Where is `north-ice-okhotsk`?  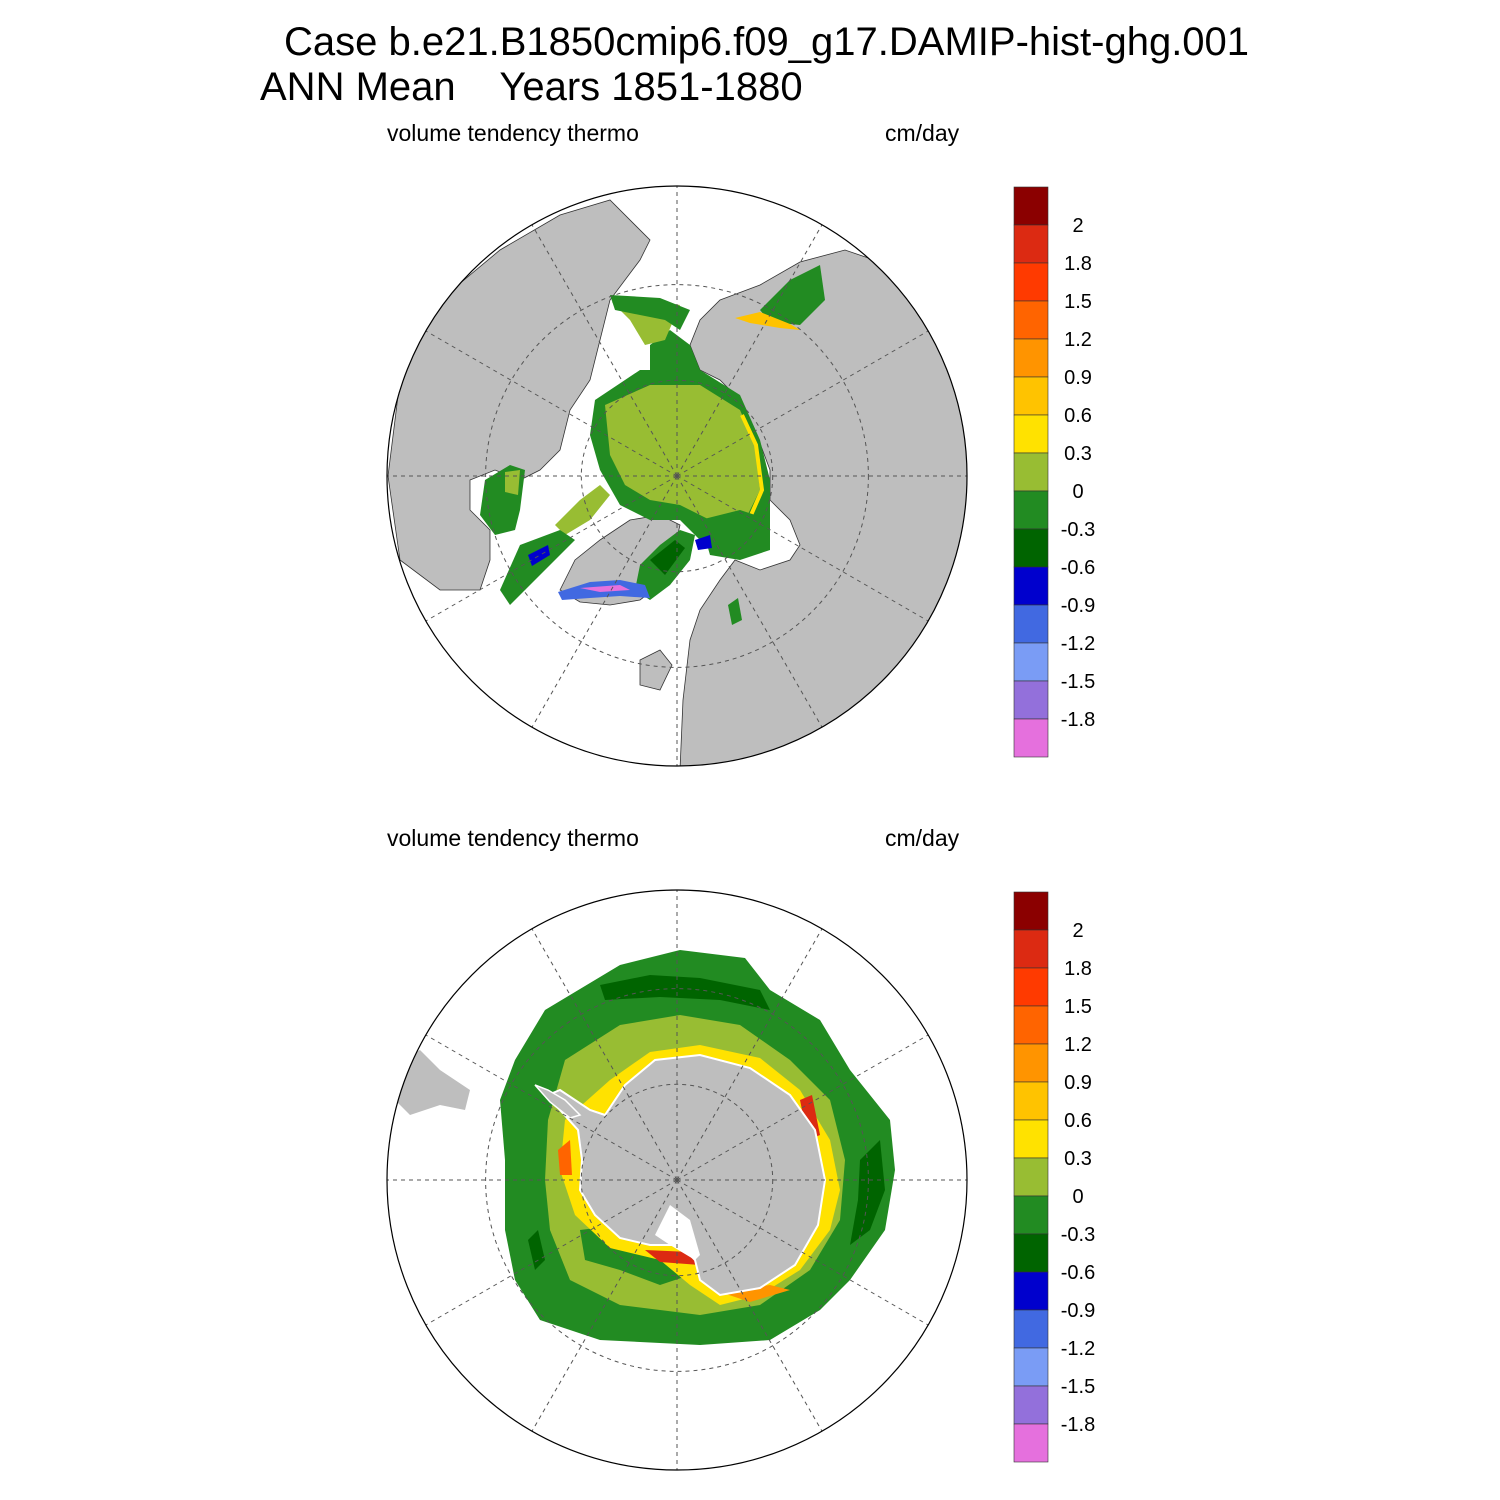
north-ice-okhotsk is located at coordinates (792, 295).